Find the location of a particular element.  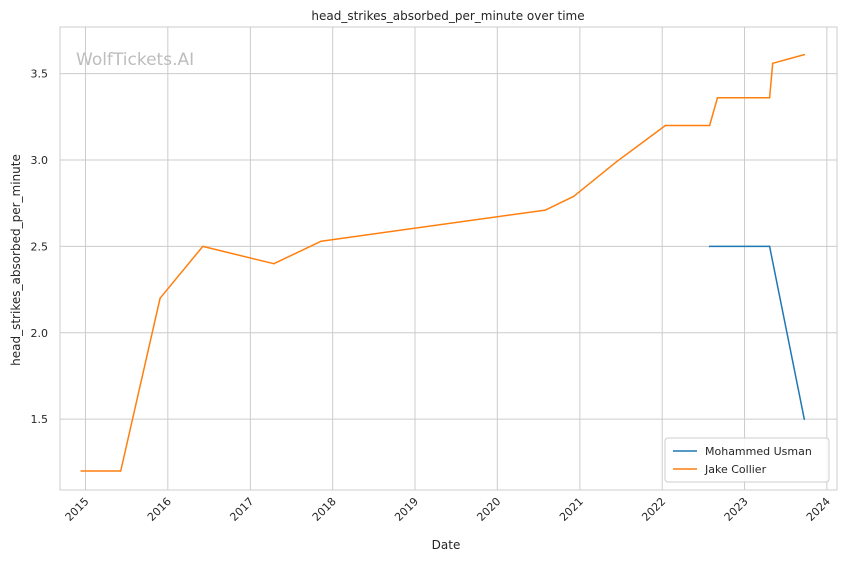

y-tick-label: 3.5 is located at coordinates (40, 74).